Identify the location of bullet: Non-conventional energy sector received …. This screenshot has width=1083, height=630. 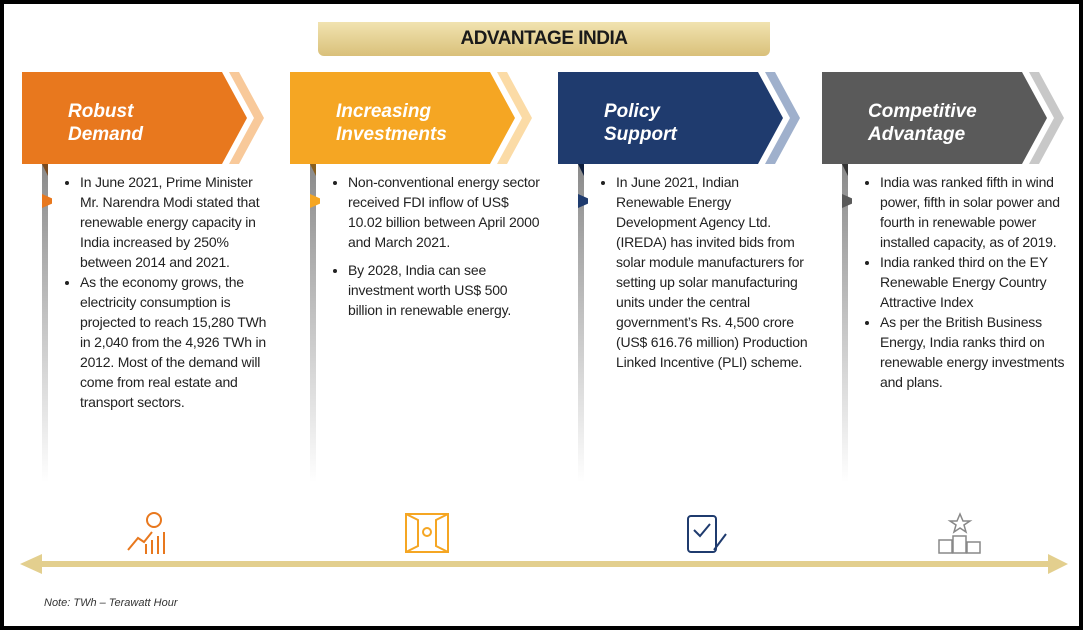
(444, 212).